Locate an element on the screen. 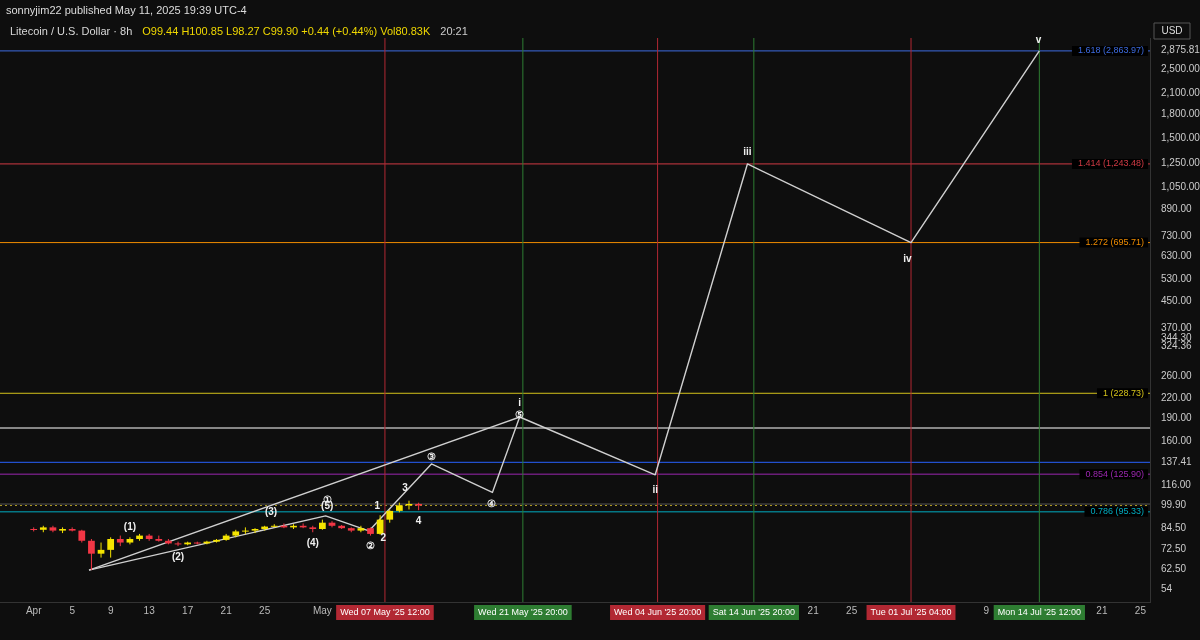  ref-line-label: Mon 14 Jul '25 12:00 is located at coordinates (1039, 612).